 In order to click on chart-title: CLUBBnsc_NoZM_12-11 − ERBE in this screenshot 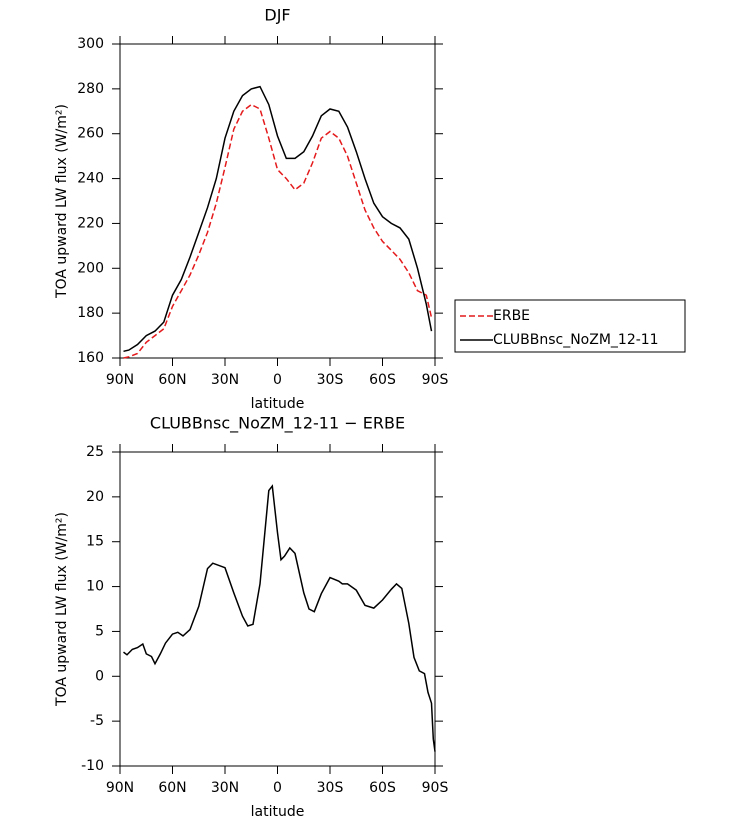, I will do `click(277, 424)`.